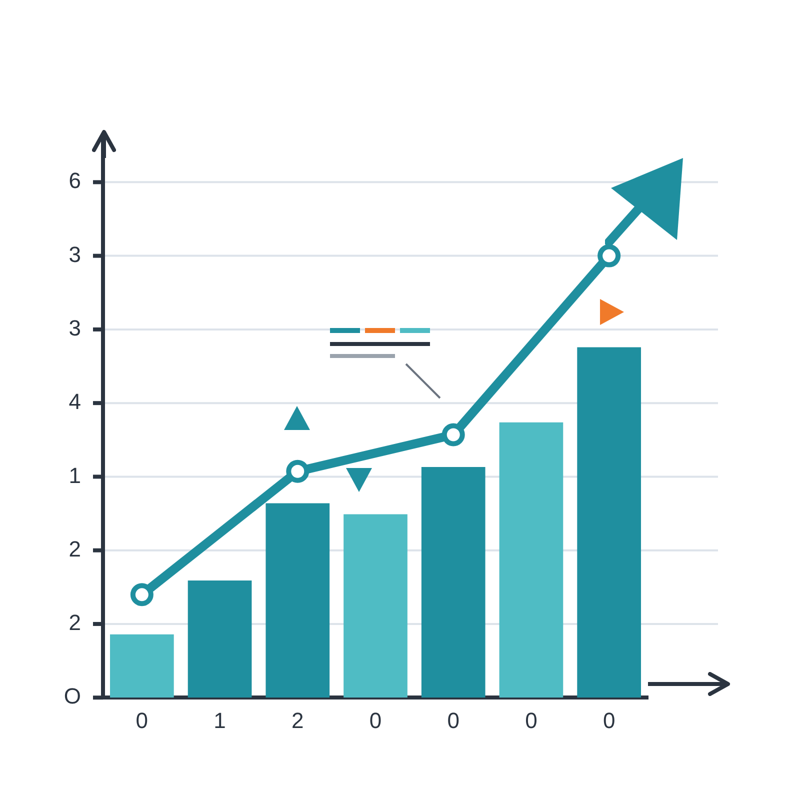  I want to click on x-tick-label: 1, so click(220, 720).